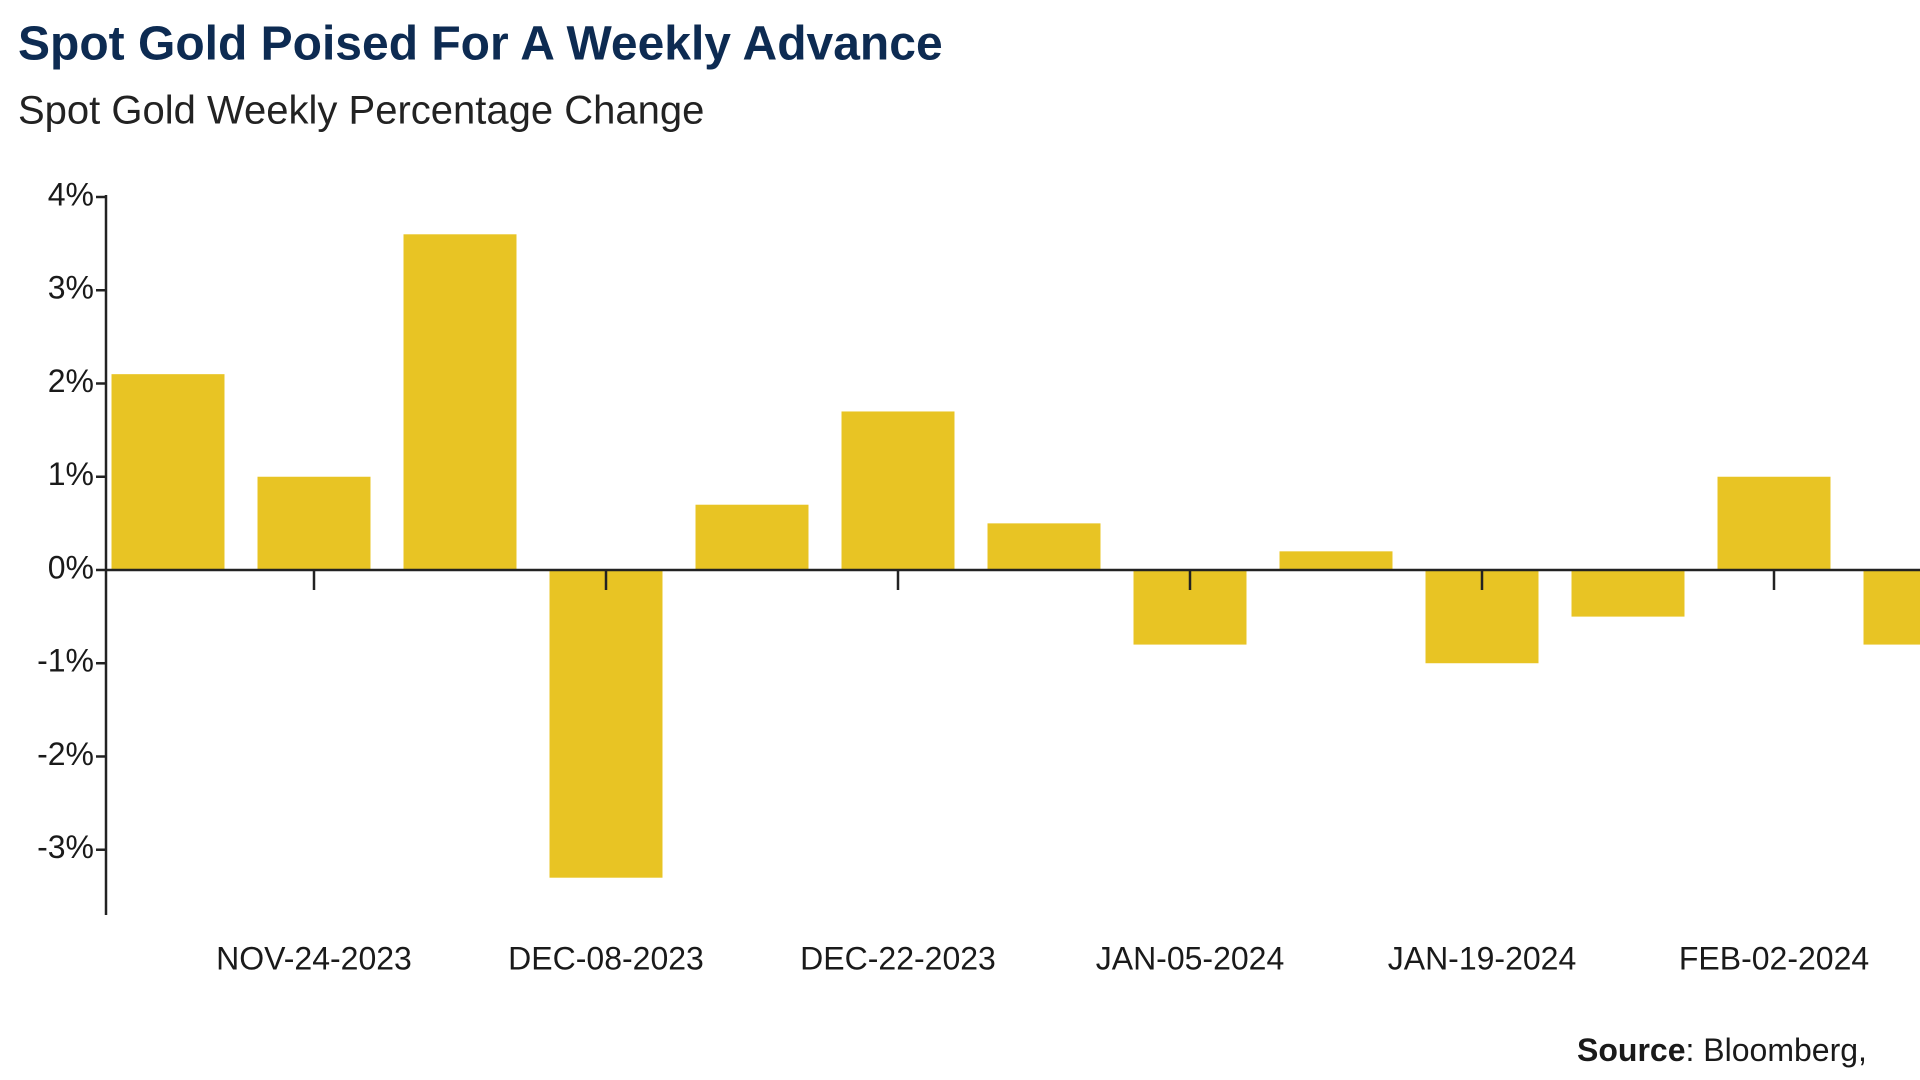  Describe the element at coordinates (1631, 1050) in the screenshot. I see `source-label: Source` at that location.